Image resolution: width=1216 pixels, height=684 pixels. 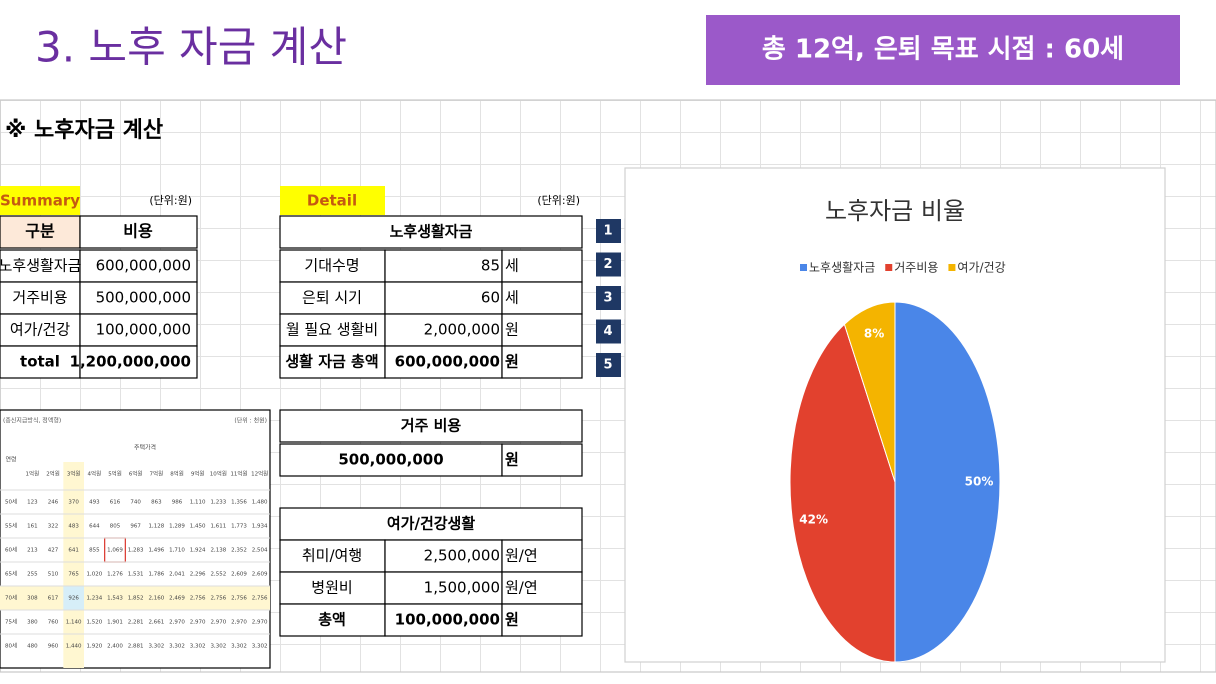 I want to click on cell-value: 1,200,000,000, so click(x=130, y=362).